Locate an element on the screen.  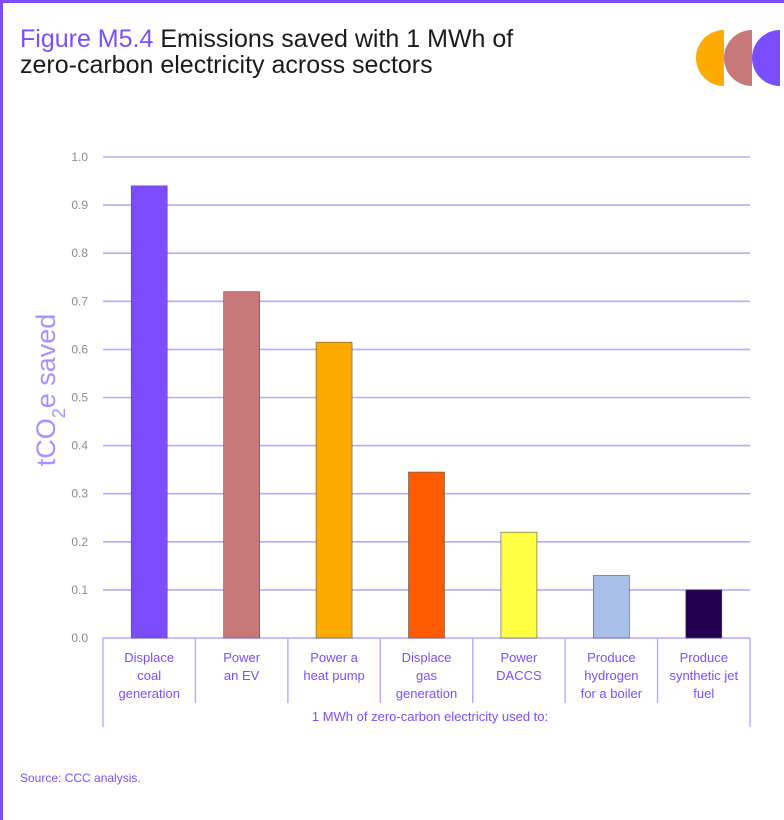
category-label: Power a heat pump is located at coordinates (333, 666).